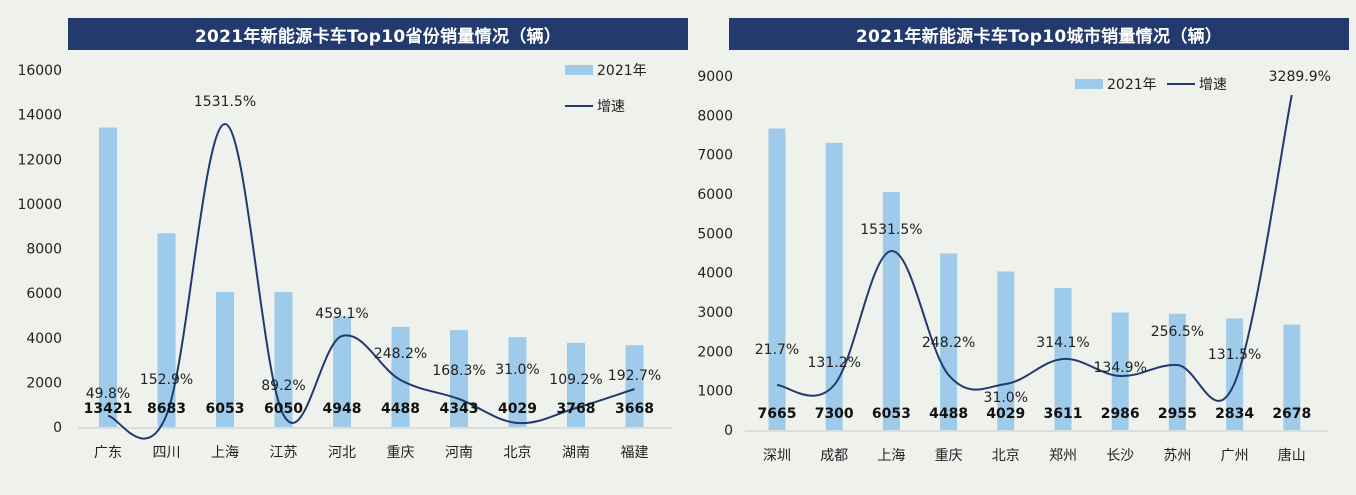 The height and width of the screenshot is (495, 1356). I want to click on chart1-x-tick-label: 福建, so click(635, 453).